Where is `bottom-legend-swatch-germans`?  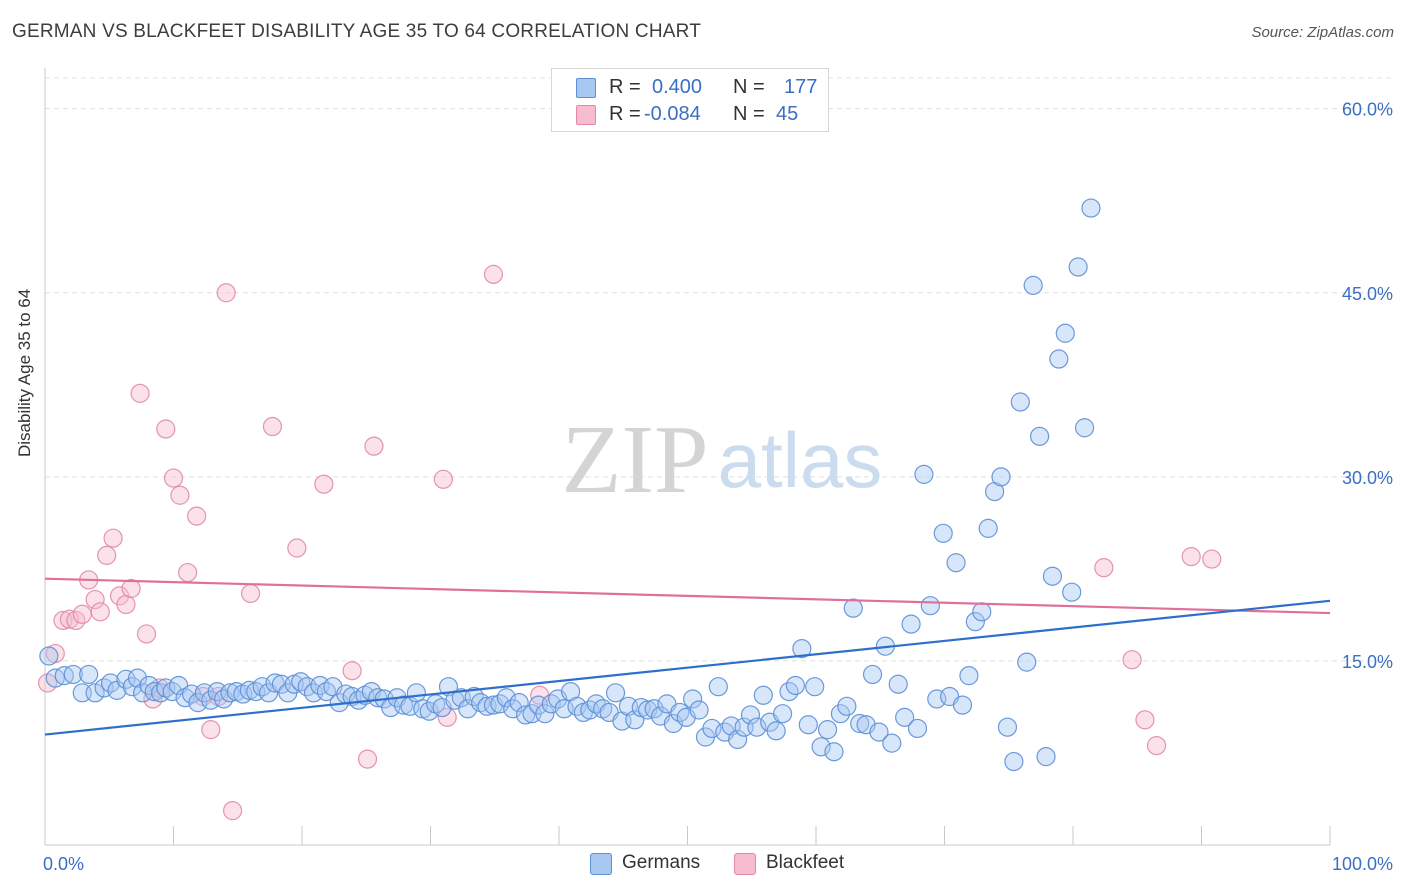 bottom-legend-swatch-germans is located at coordinates (601, 864).